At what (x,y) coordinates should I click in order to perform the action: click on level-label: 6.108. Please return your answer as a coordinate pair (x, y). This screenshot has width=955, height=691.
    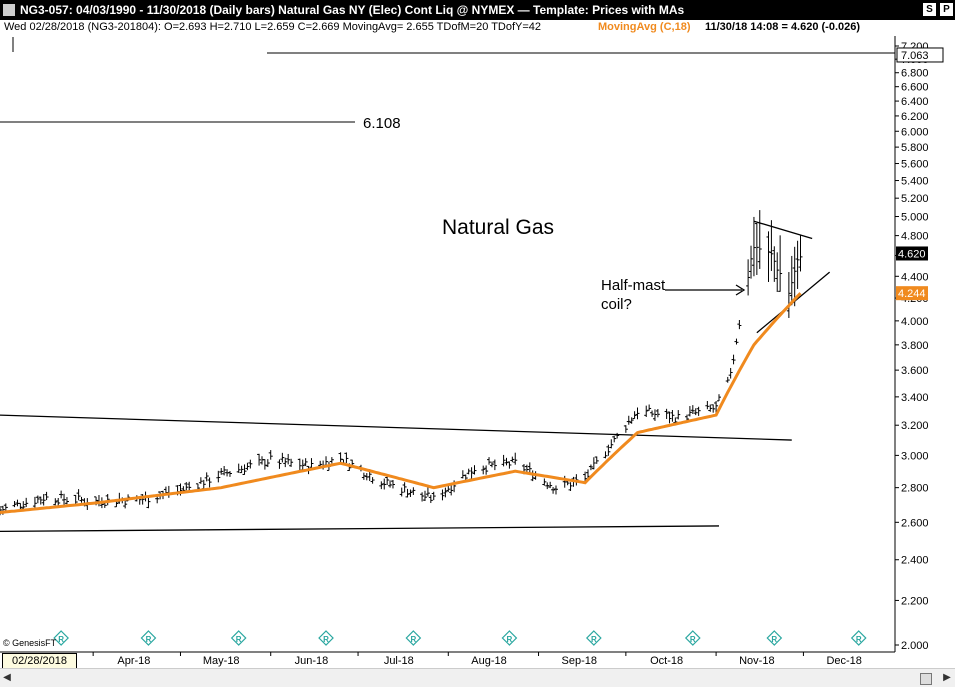
    Looking at the image, I should click on (382, 123).